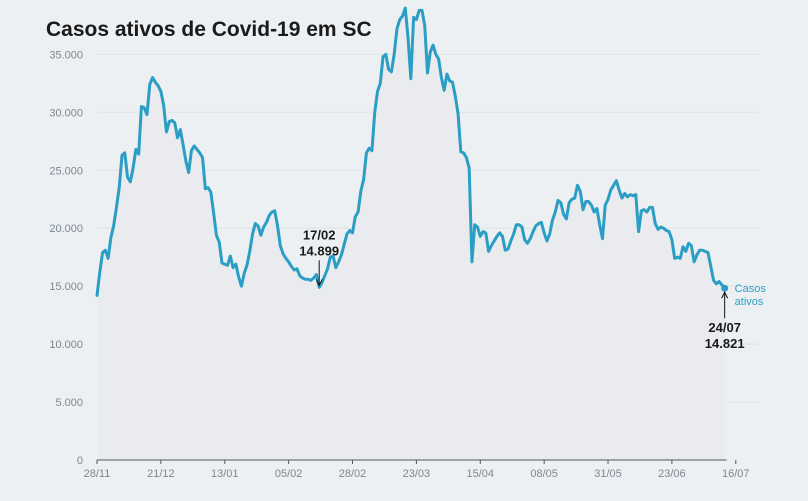 Image resolution: width=808 pixels, height=501 pixels. What do you see at coordinates (544, 474) in the screenshot?
I see `x-tick-label: 08/05` at bounding box center [544, 474].